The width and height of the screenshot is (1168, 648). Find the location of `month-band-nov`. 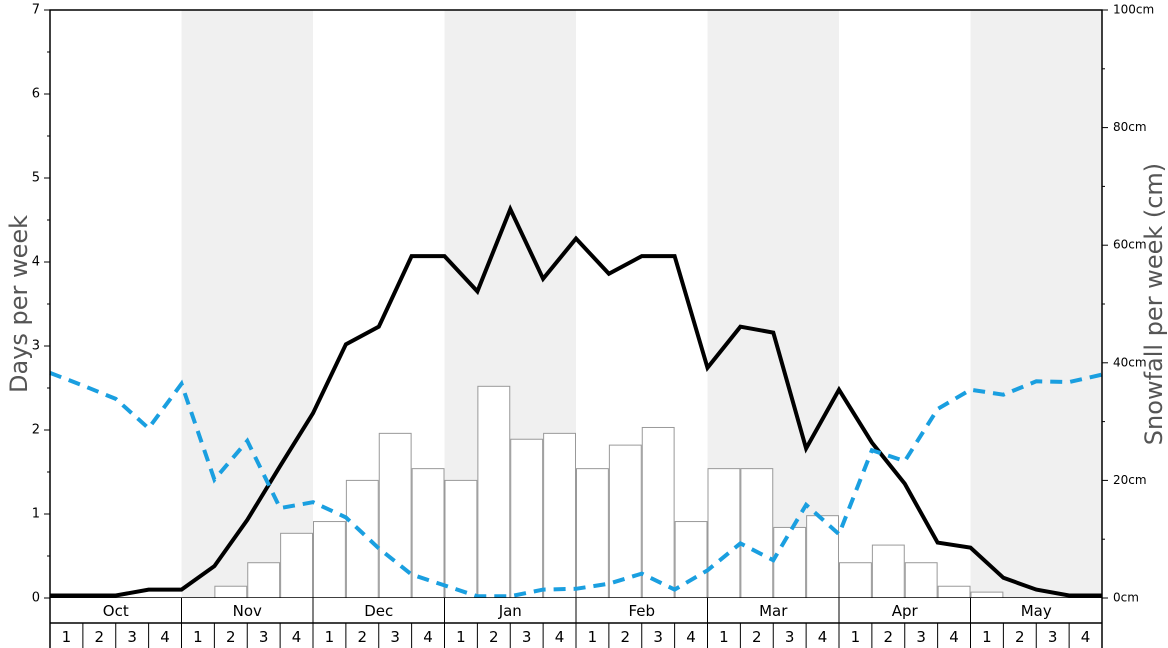

month-band-nov is located at coordinates (247, 304).